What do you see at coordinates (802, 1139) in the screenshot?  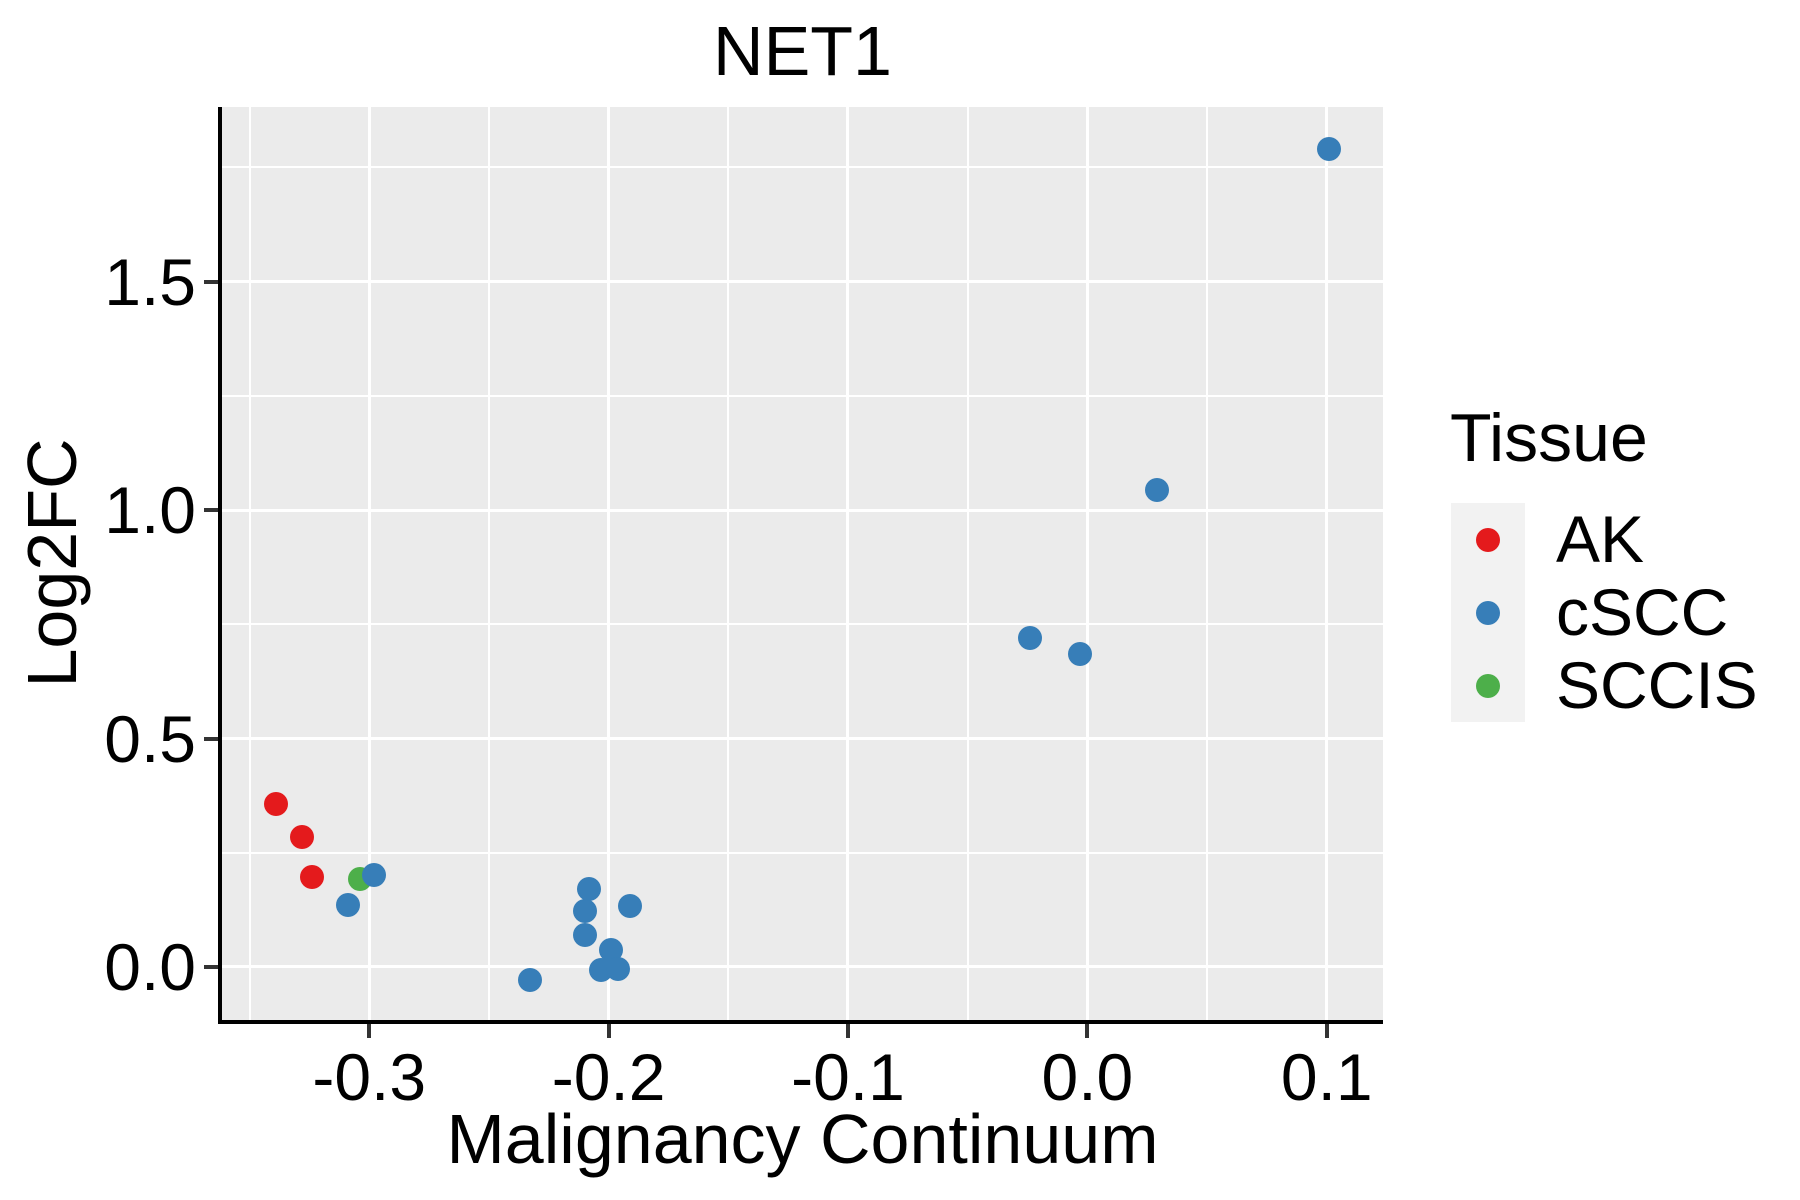 I see `x-axis-title: Malignancy Continuum` at bounding box center [802, 1139].